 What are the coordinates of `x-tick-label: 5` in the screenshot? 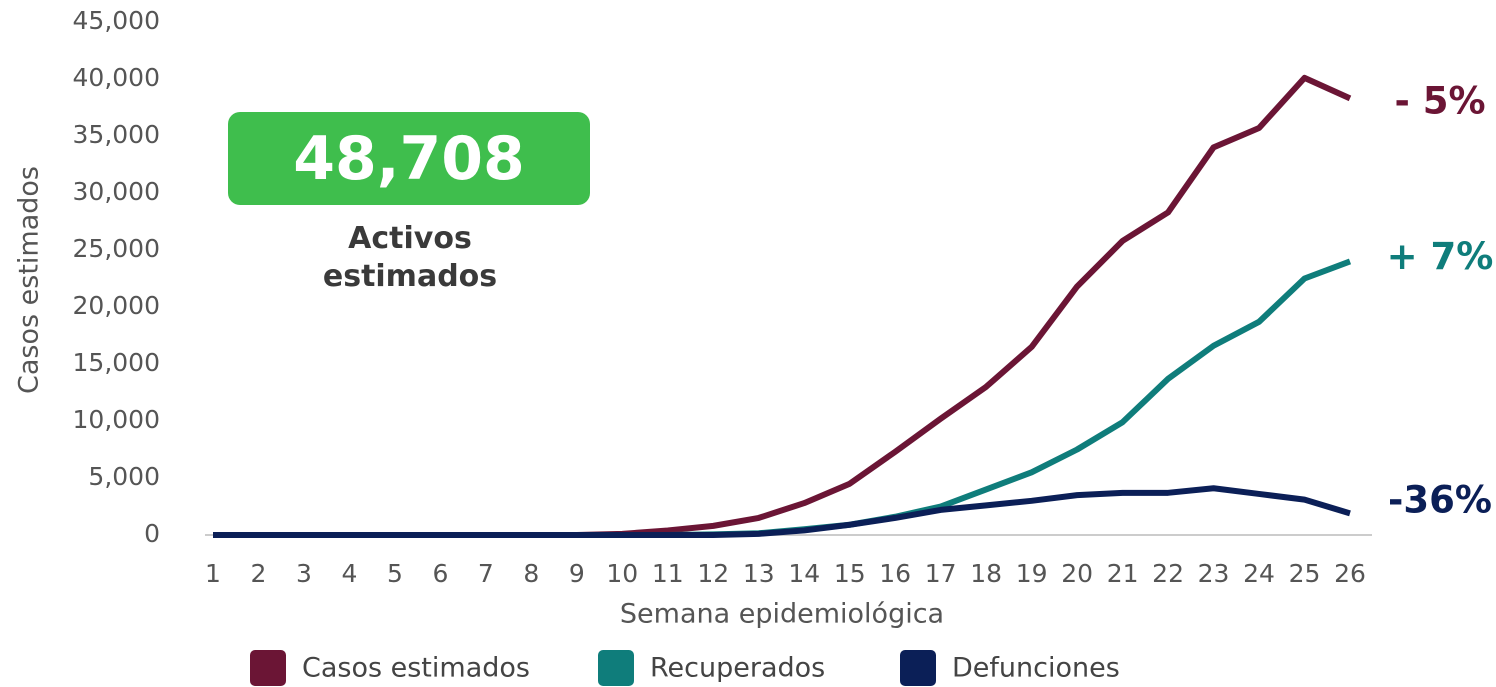 It's located at (395, 573).